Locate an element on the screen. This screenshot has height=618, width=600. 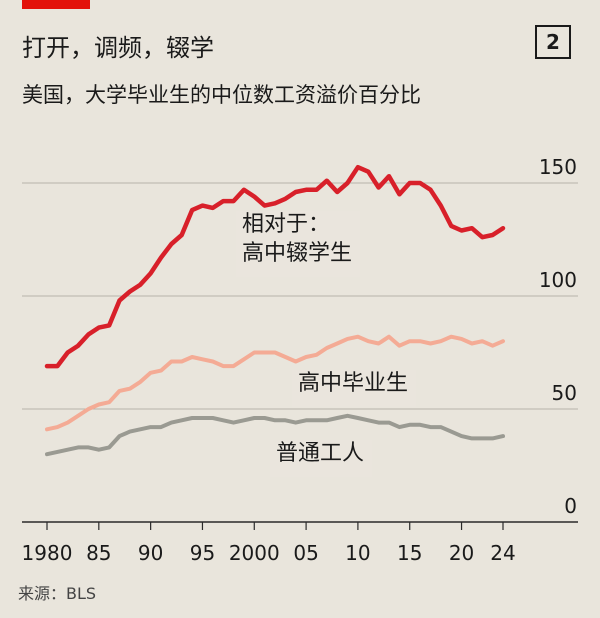
series-label: 相对于： is located at coordinates (286, 224).